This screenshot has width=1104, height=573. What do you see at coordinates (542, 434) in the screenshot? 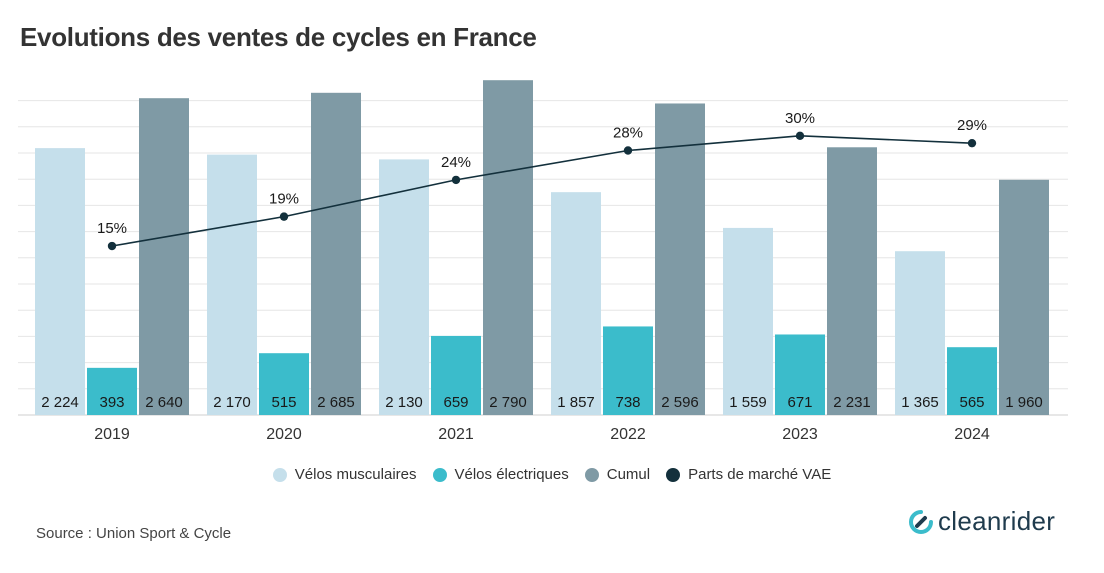
I see `x-axis: 2019 2020 2021 2022 2023 2024` at bounding box center [542, 434].